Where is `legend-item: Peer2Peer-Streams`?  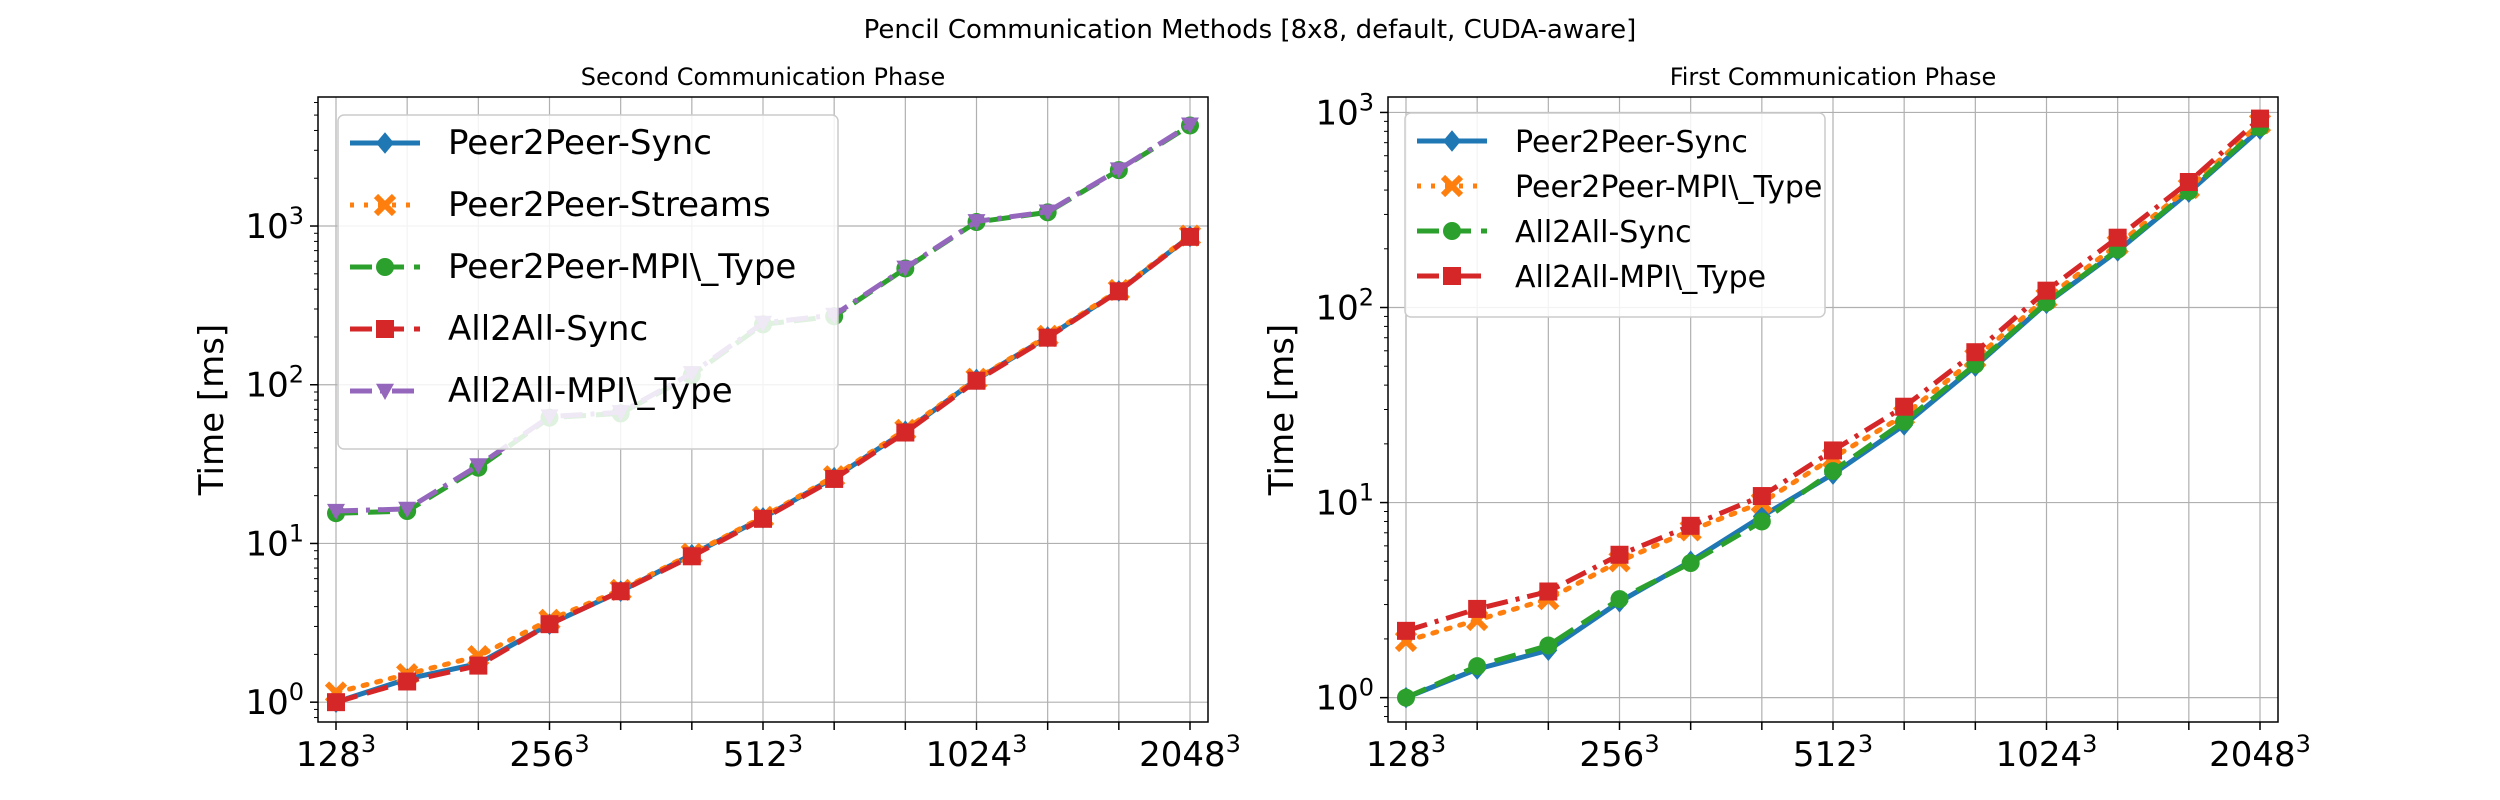
legend-item: Peer2Peer-Streams is located at coordinates (560, 205).